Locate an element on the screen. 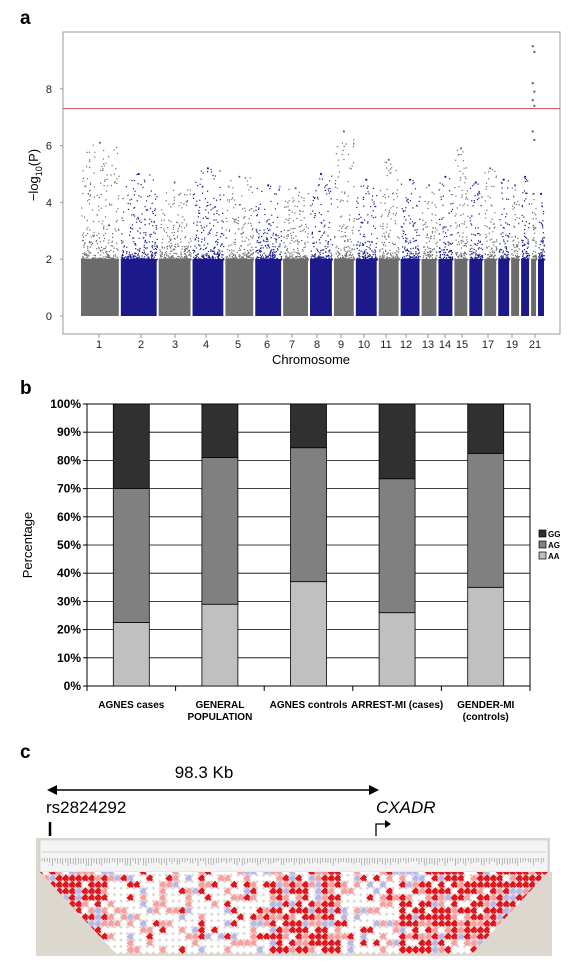 The image size is (580, 964). chromosome-19-points is located at coordinates (516, 250).